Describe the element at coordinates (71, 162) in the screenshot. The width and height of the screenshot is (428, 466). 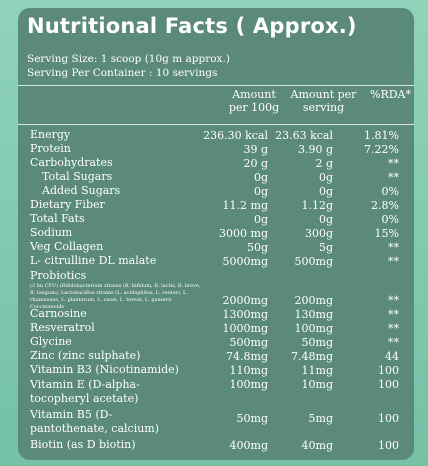
I see `nutrient-name: Carbohydrates` at that location.